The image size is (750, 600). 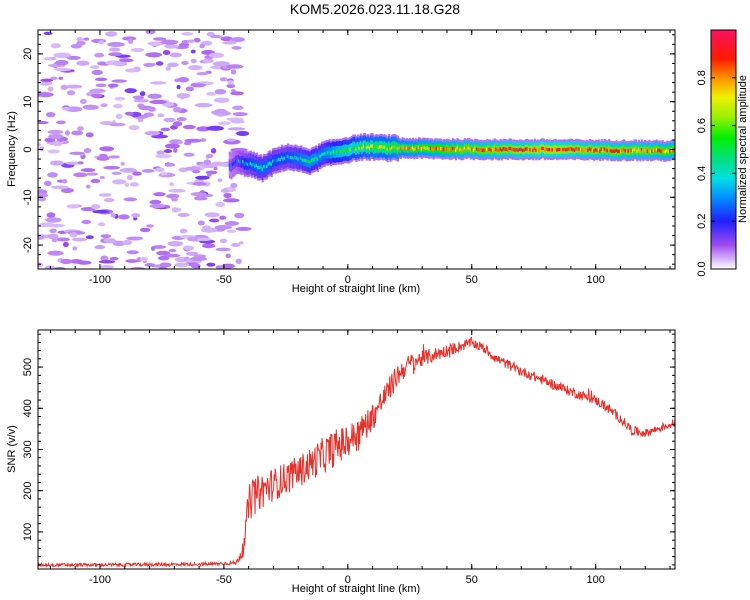 I want to click on spectrogram-y-tick-label: 20, so click(x=28, y=54).